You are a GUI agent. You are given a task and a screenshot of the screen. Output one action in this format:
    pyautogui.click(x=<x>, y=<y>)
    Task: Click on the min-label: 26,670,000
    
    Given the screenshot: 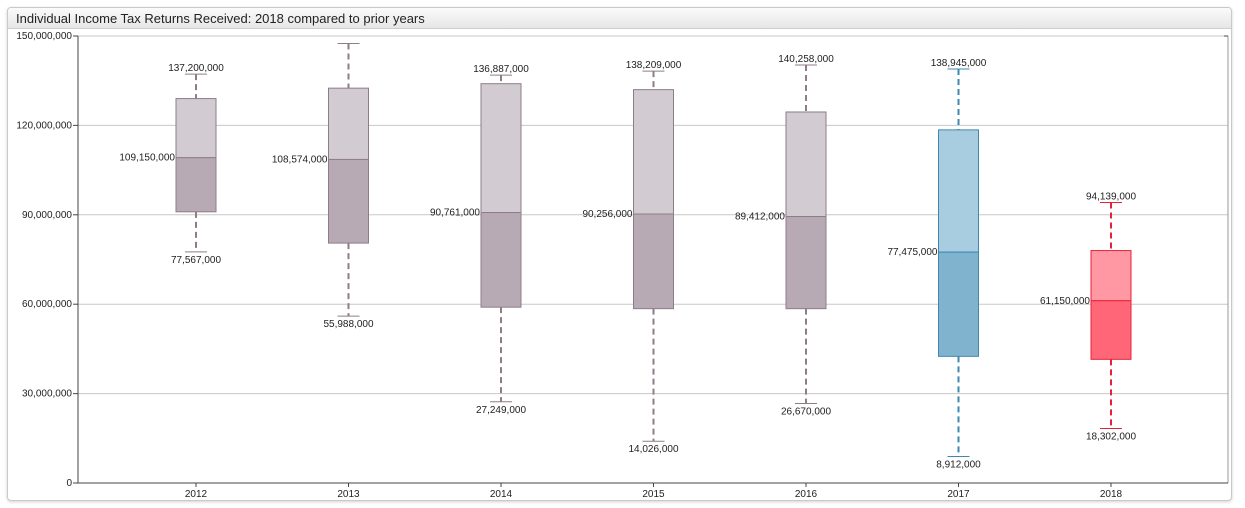 What is the action you would take?
    pyautogui.click(x=806, y=412)
    